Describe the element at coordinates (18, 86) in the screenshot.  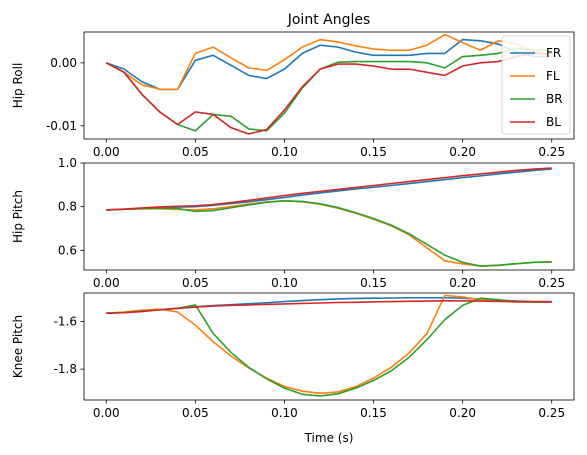
I see `y-axis-label-hip-roll: Hip Roll` at that location.